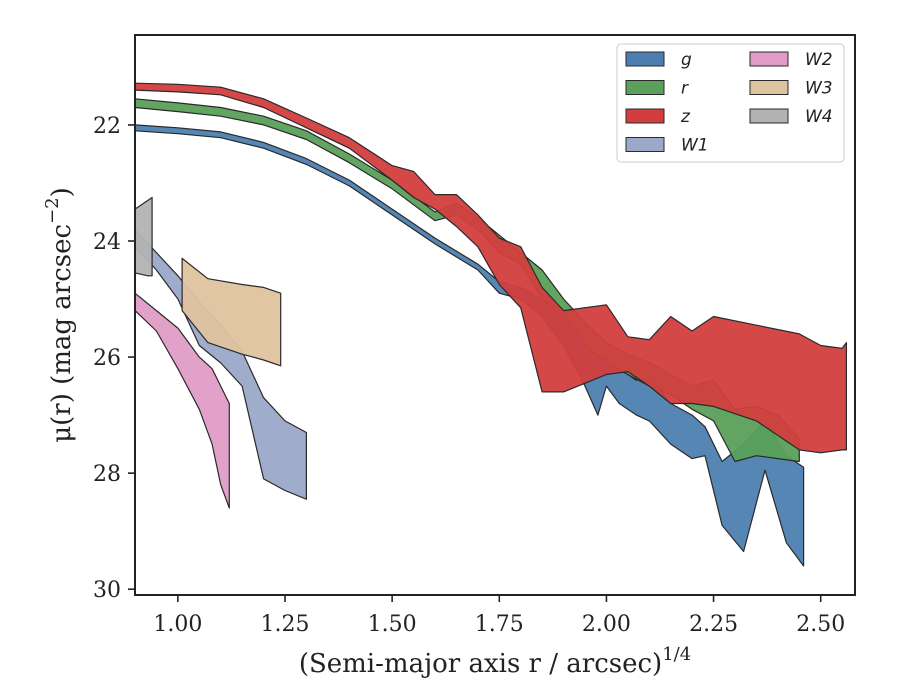  Describe the element at coordinates (645, 116) in the screenshot. I see `legend-swatch-z` at that location.